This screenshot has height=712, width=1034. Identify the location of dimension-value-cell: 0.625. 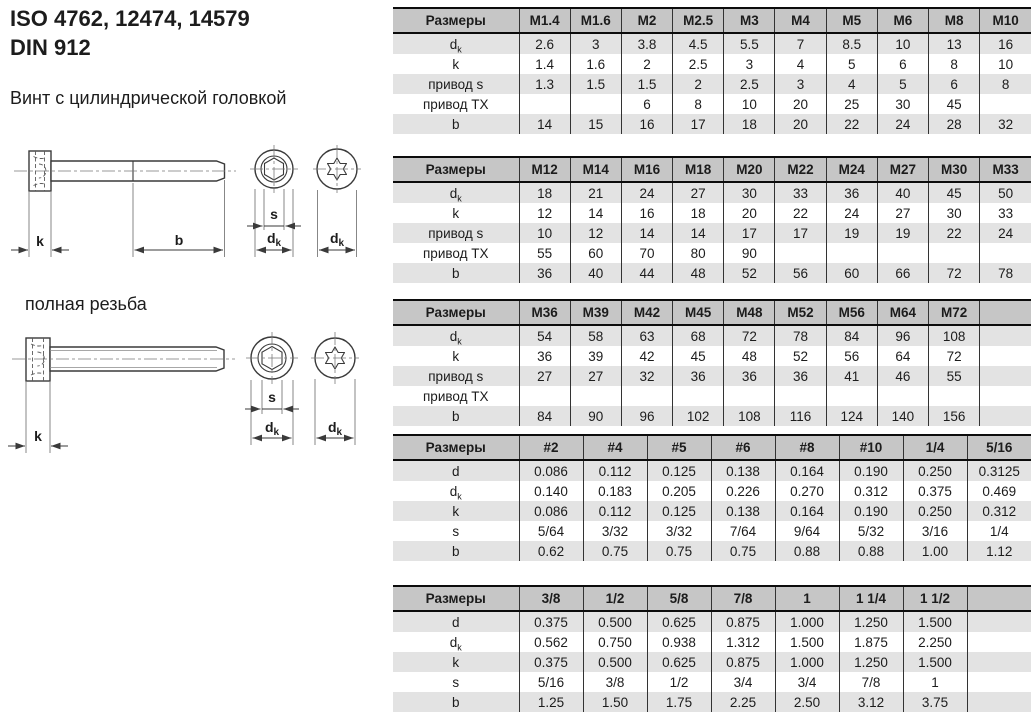
(678, 662).